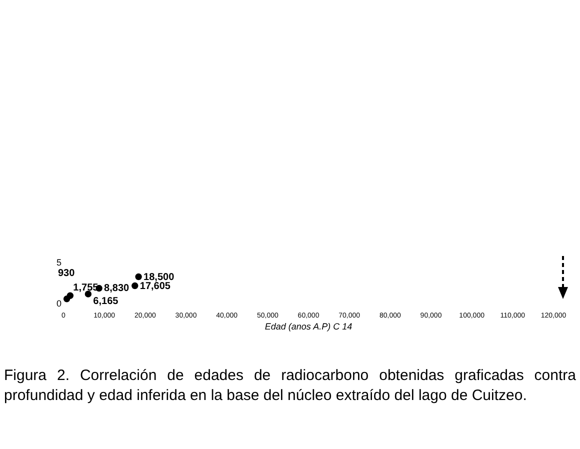 Image resolution: width=580 pixels, height=449 pixels. I want to click on text: Figura 2. Correlación de edades de radiocarbono obtenidas graficadas contra profundidad y edad inferida en la base del núcleo extraído del lago de Cuitzeo., so click(290, 386).